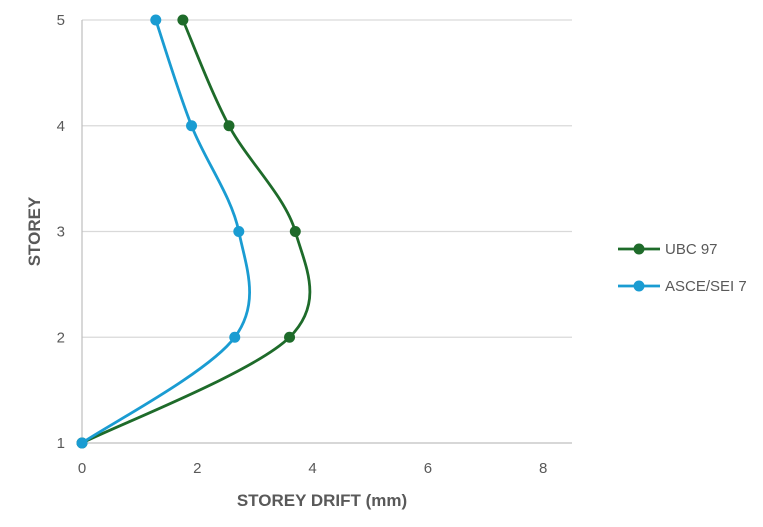 Image resolution: width=763 pixels, height=527 pixels. What do you see at coordinates (312, 468) in the screenshot?
I see `x-tick-label: 4` at bounding box center [312, 468].